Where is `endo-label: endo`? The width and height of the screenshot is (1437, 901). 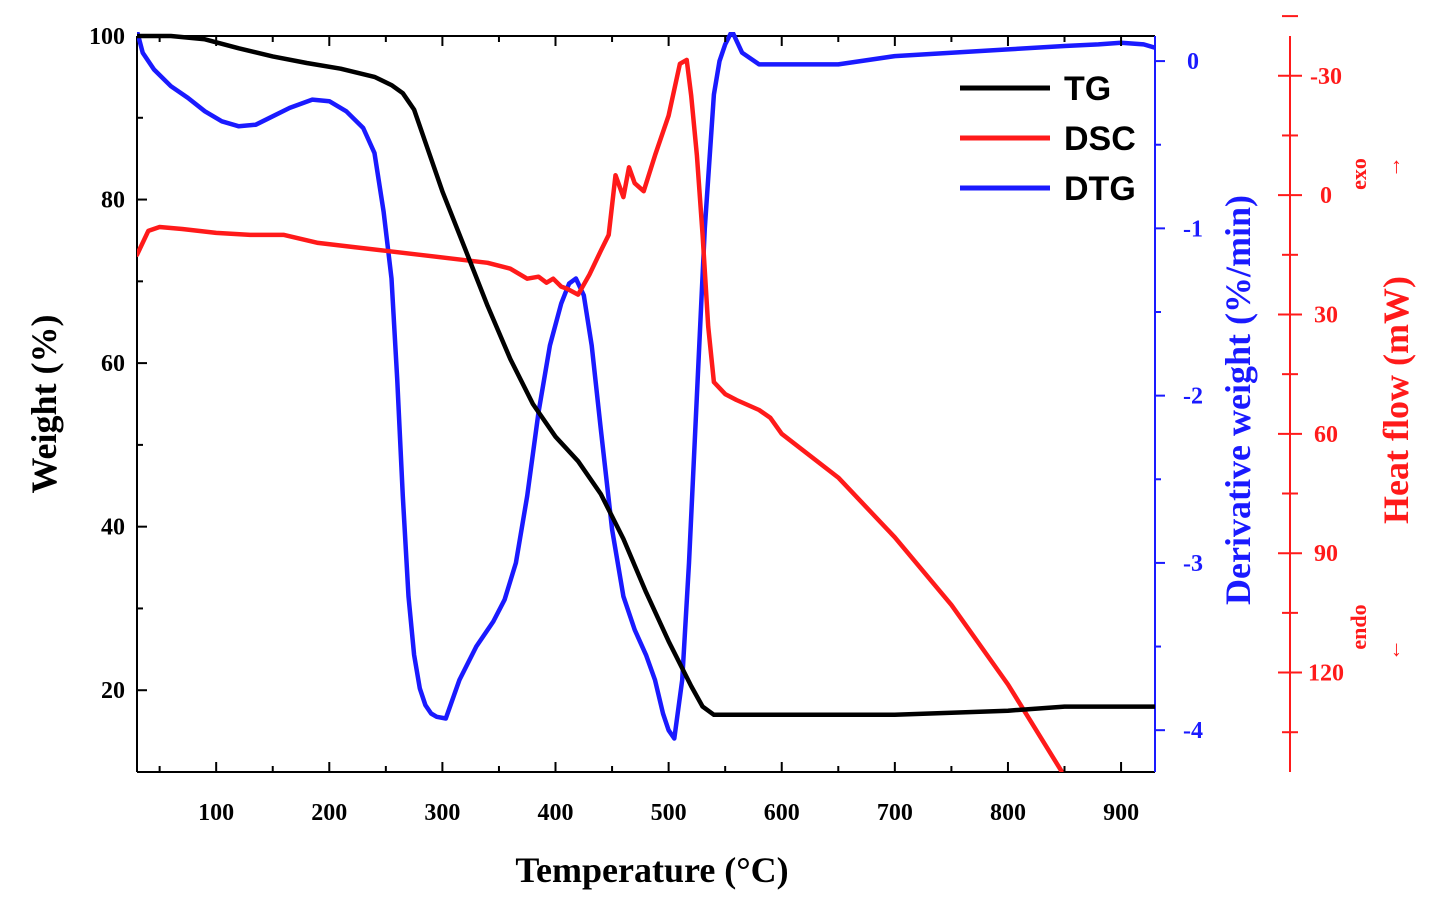 endo-label: endo is located at coordinates (1358, 626).